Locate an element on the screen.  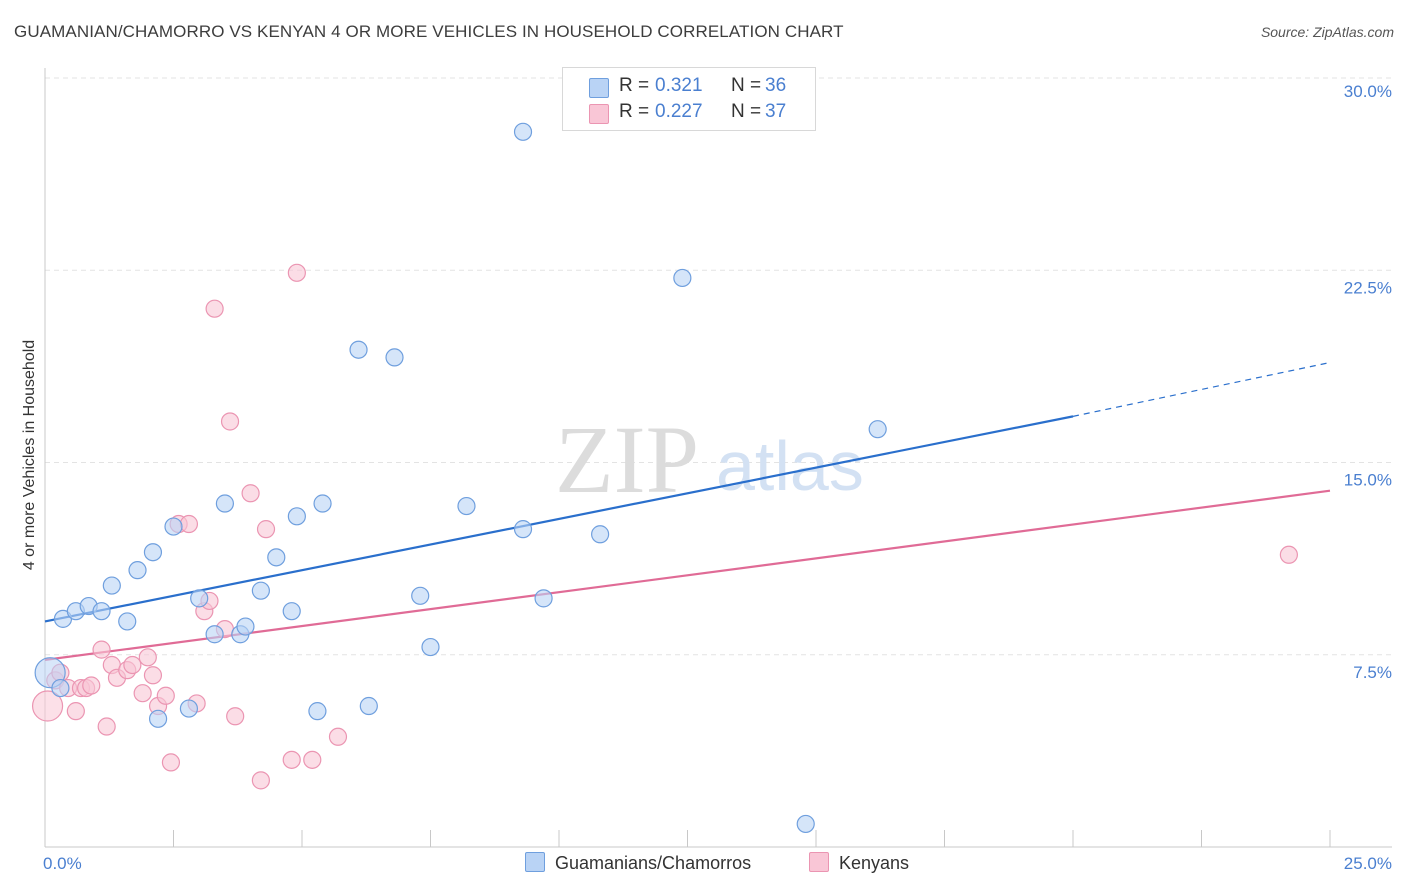
legend-swatch-blue is located at coordinates (599, 88).